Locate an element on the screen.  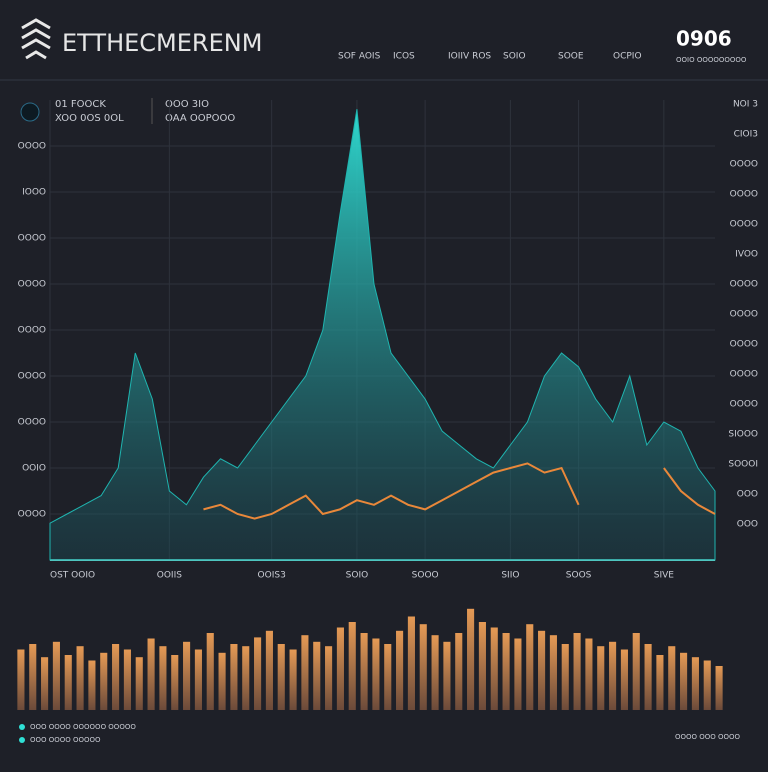
nav-item: IOIIV ROS is located at coordinates (469, 57).